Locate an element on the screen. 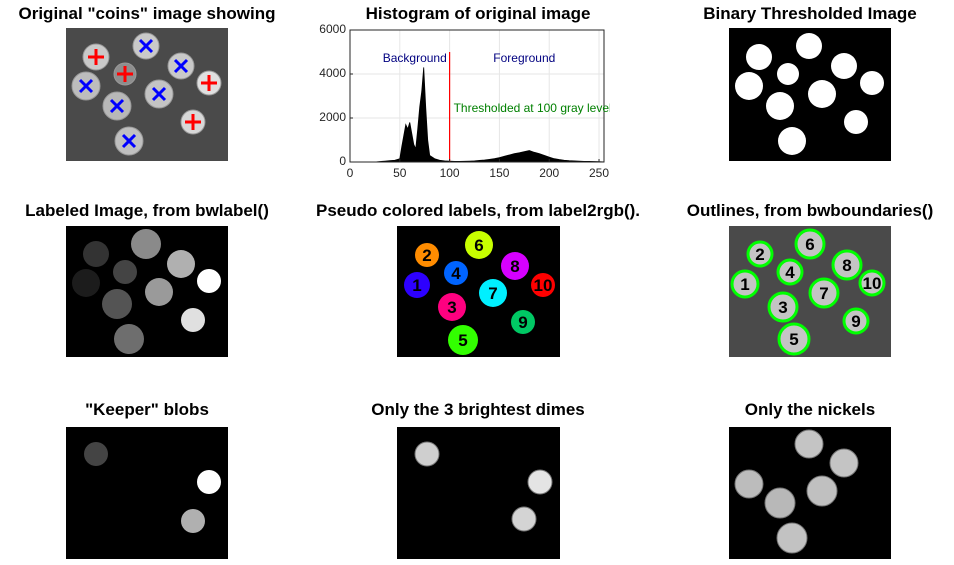 This screenshot has height=565, width=954. nickels-image is located at coordinates (810, 493).